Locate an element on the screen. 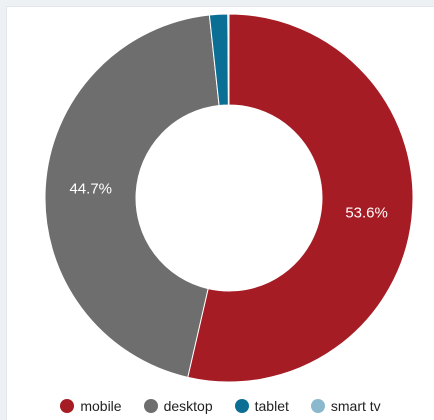  chart-legend: mobile desktop tablet smart tv is located at coordinates (220, 406).